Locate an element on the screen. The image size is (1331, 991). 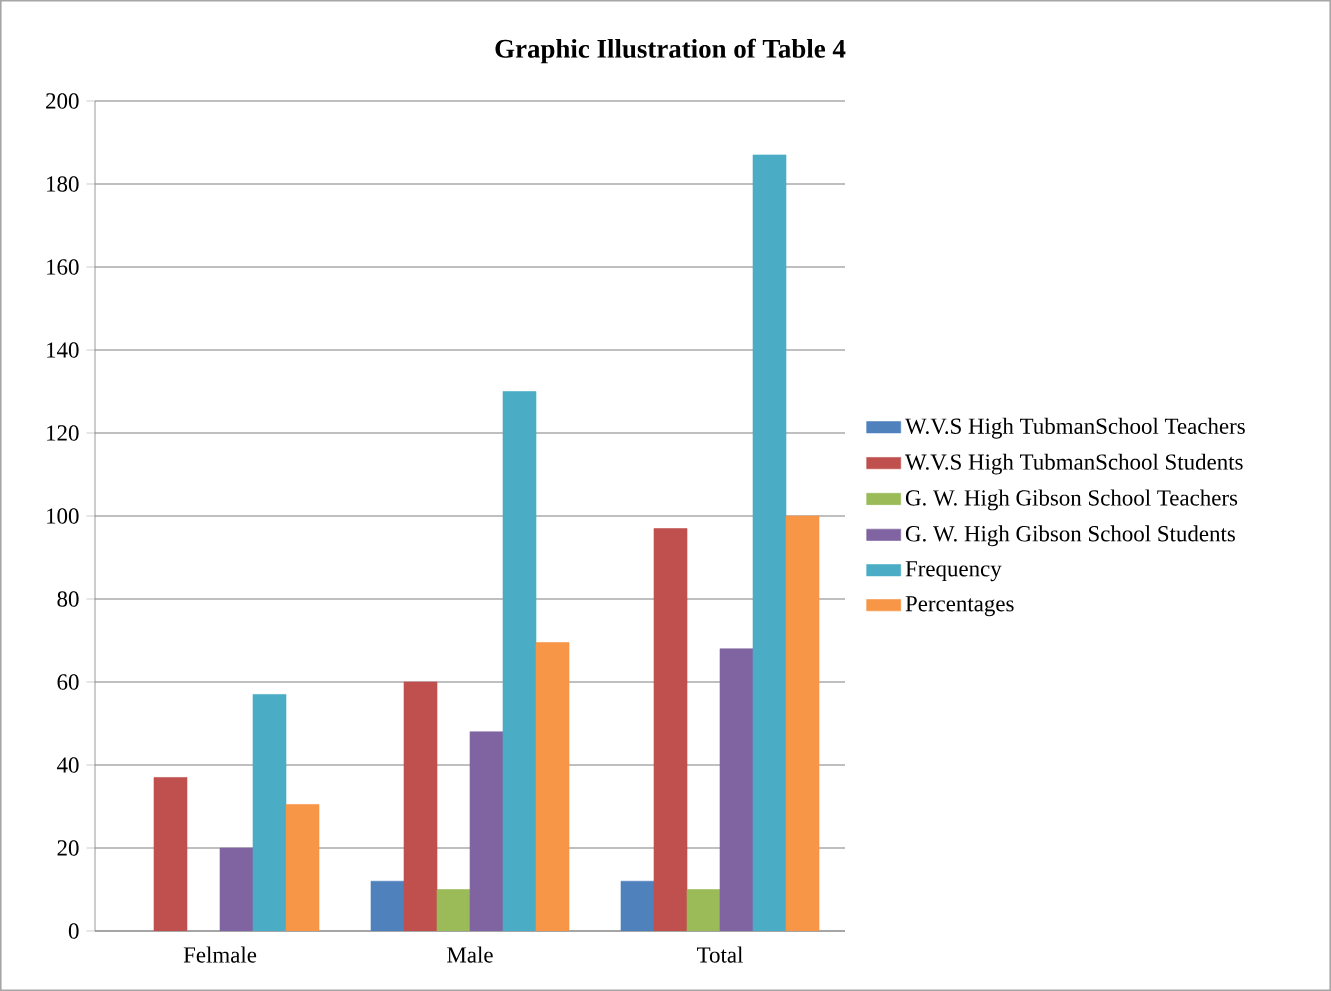
y-tick-label: 60 is located at coordinates (68, 682).